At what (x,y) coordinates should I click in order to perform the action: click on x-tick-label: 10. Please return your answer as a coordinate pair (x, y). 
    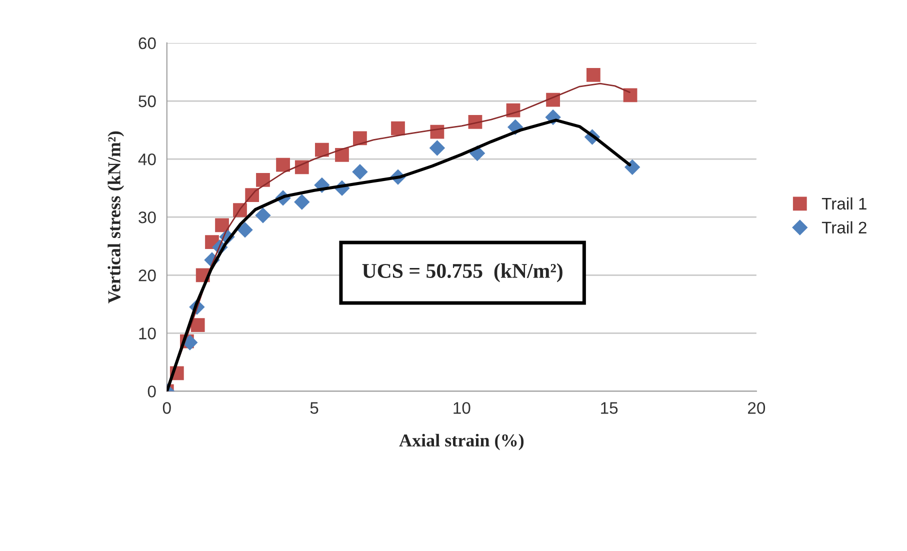
    Looking at the image, I should click on (462, 408).